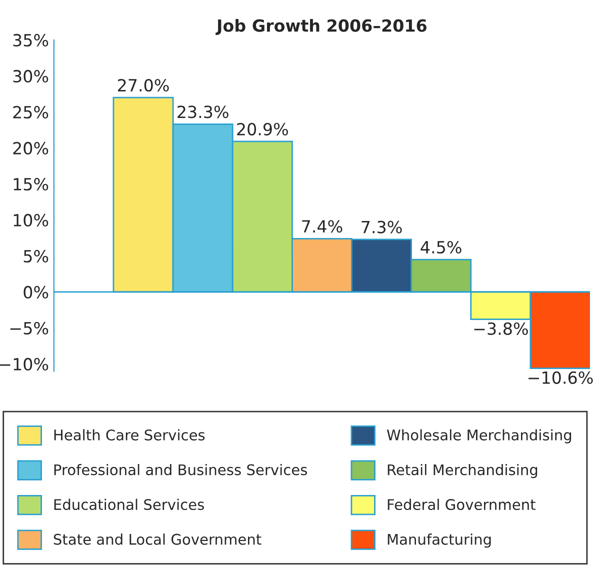 The height and width of the screenshot is (571, 599). What do you see at coordinates (29, 328) in the screenshot?
I see `y-tick-label: −5%` at bounding box center [29, 328].